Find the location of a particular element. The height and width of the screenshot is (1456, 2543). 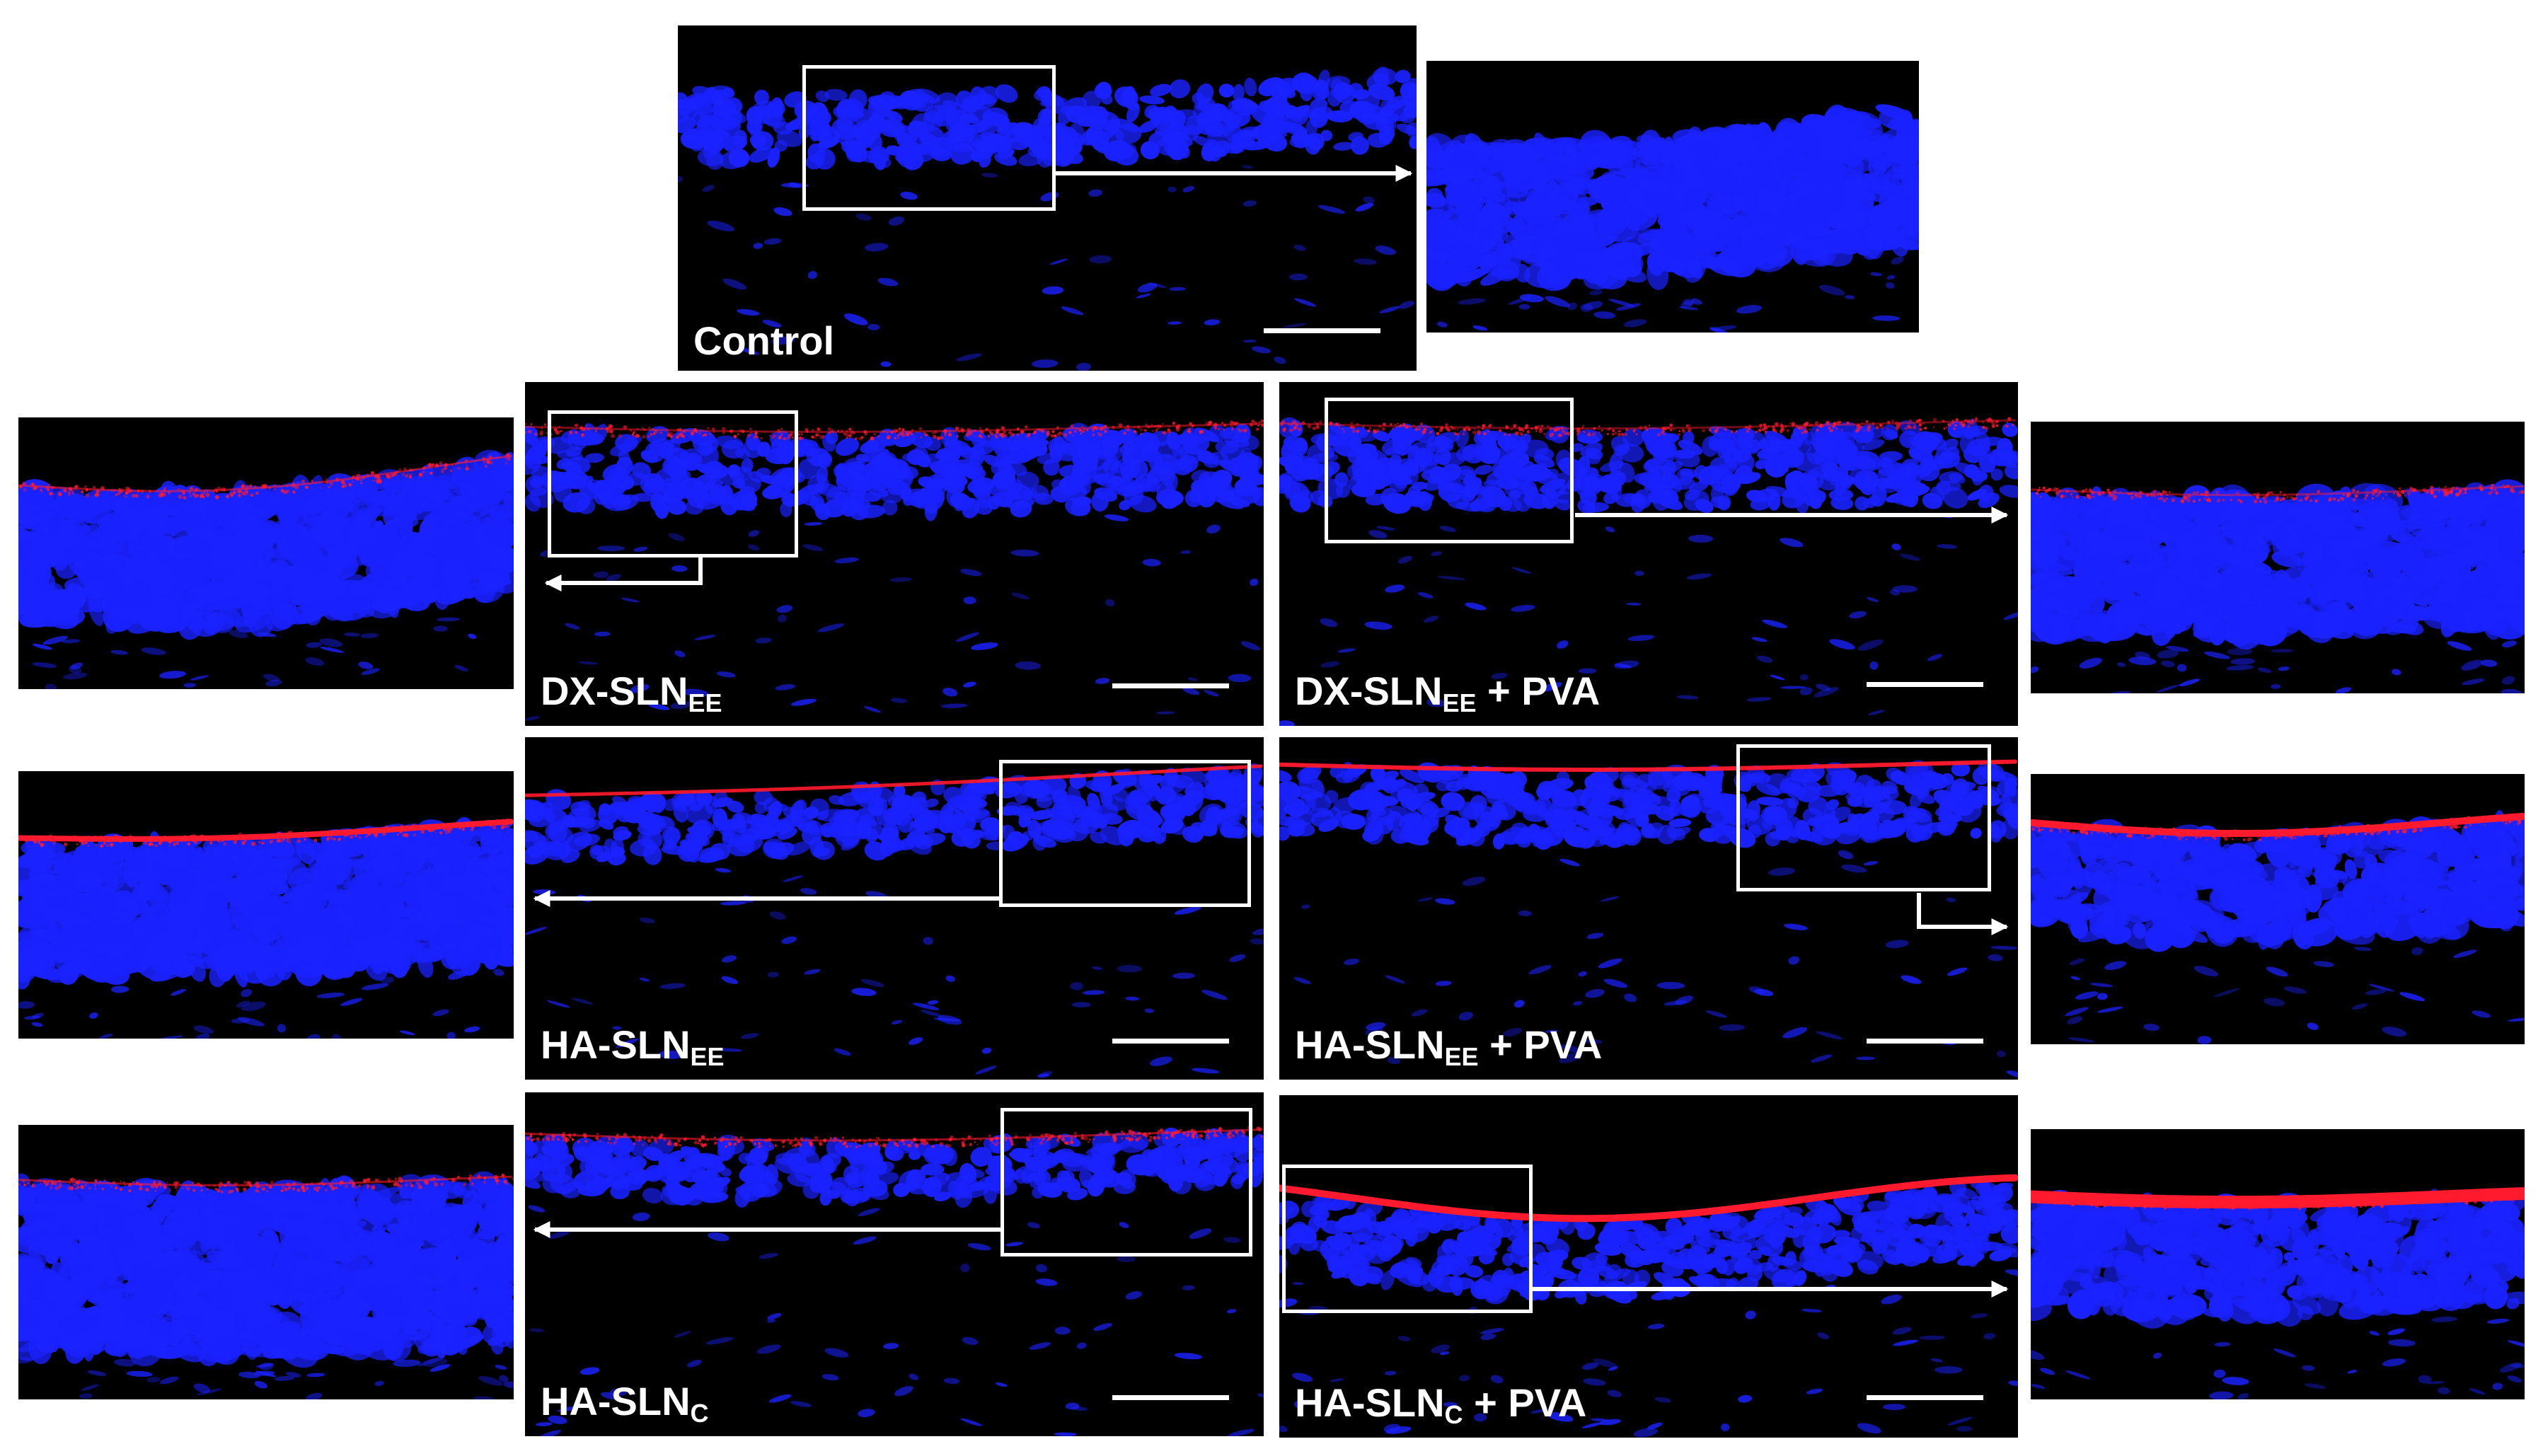

ha-sln-c-pva-zoom-inset is located at coordinates (2278, 1264).